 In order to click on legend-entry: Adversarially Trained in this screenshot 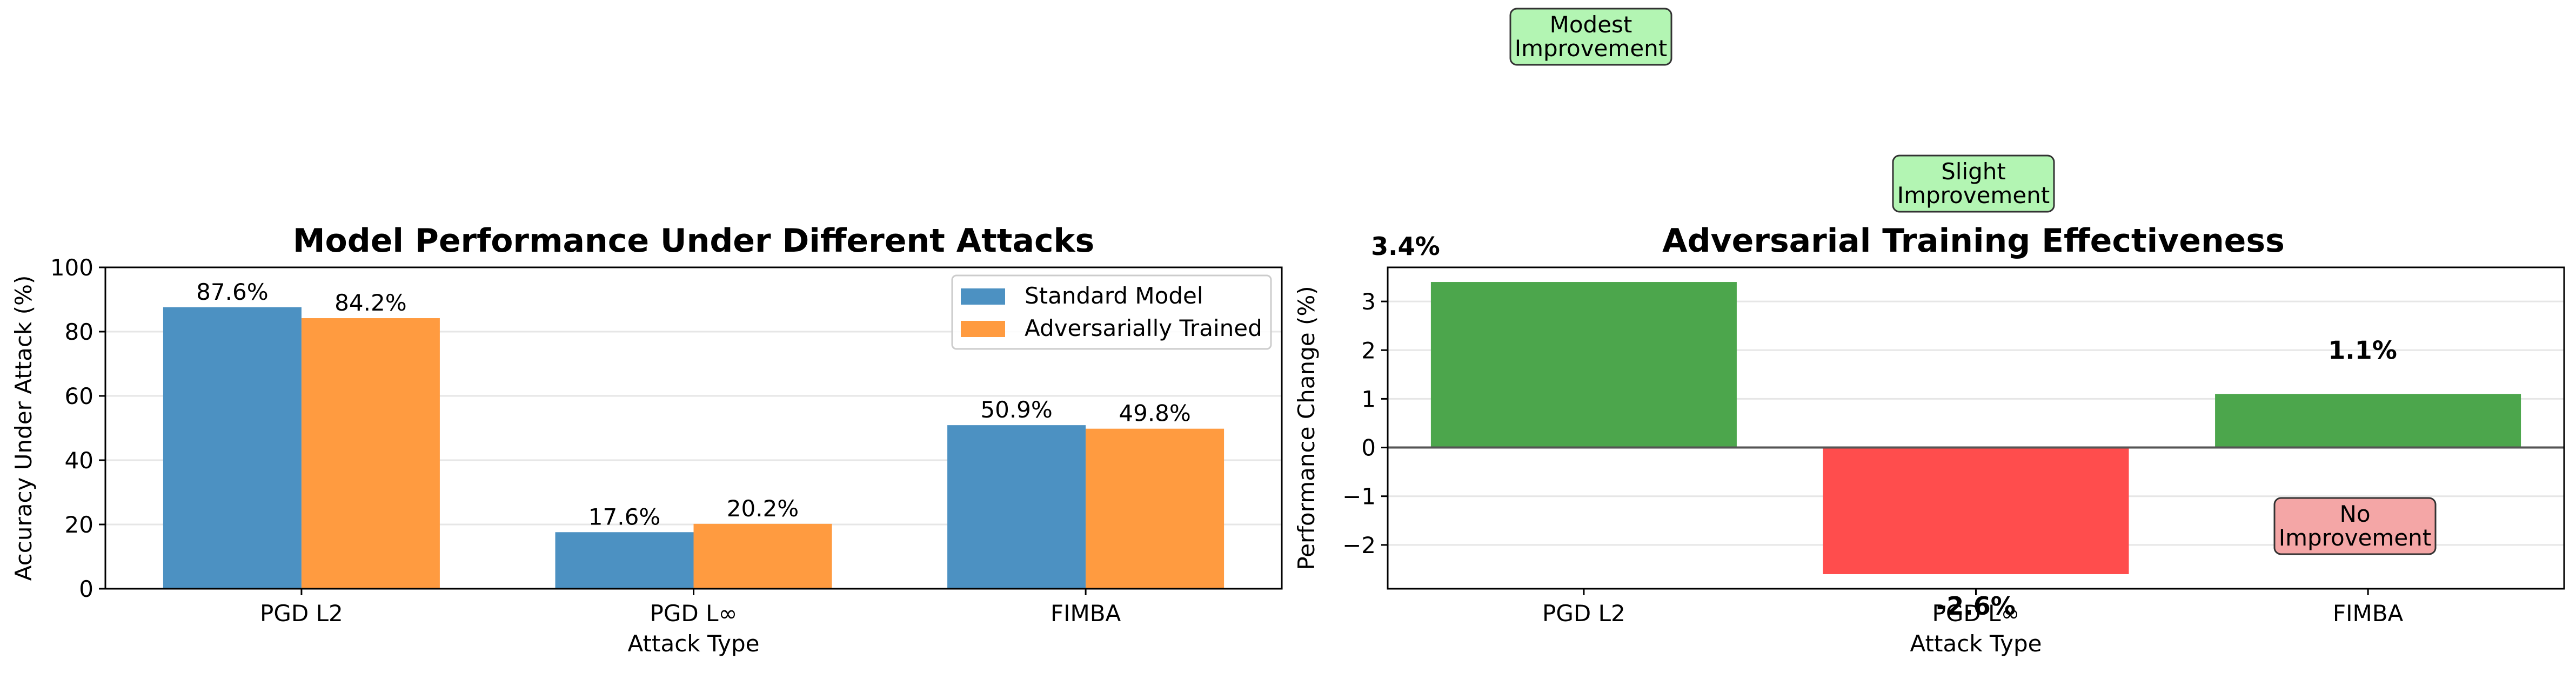, I will do `click(1143, 328)`.